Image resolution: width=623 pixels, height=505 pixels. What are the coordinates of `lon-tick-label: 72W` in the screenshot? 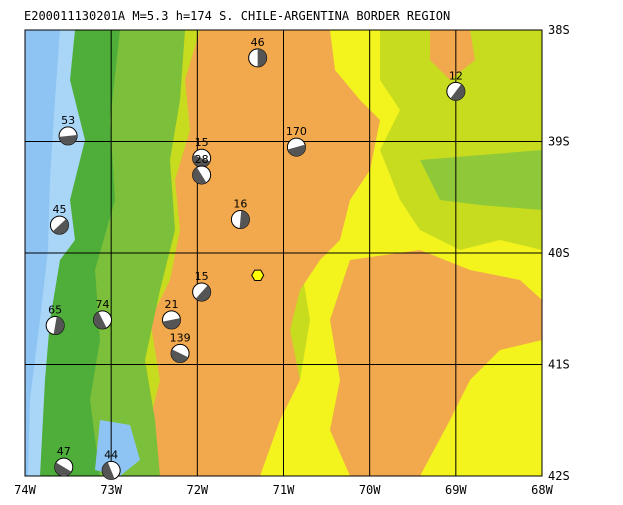 It's located at (197, 490).